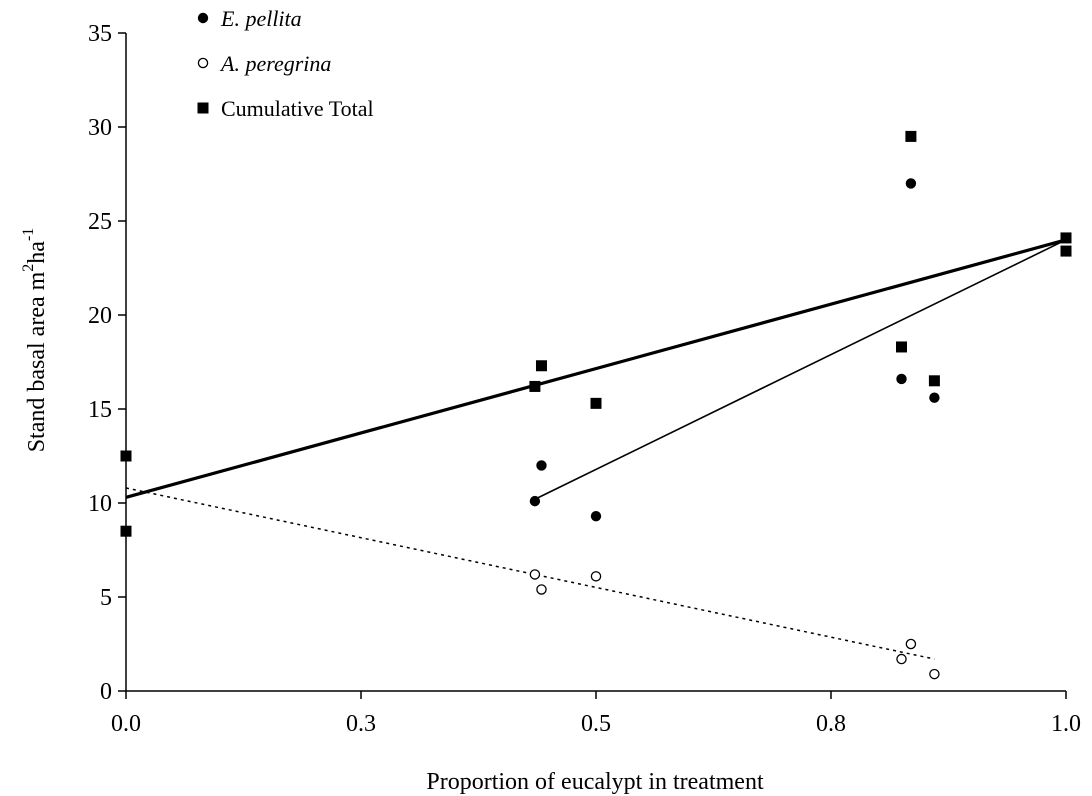 The width and height of the screenshot is (1092, 796). What do you see at coordinates (261, 18) in the screenshot?
I see `legend-label-e-pellita: E. pellita` at bounding box center [261, 18].